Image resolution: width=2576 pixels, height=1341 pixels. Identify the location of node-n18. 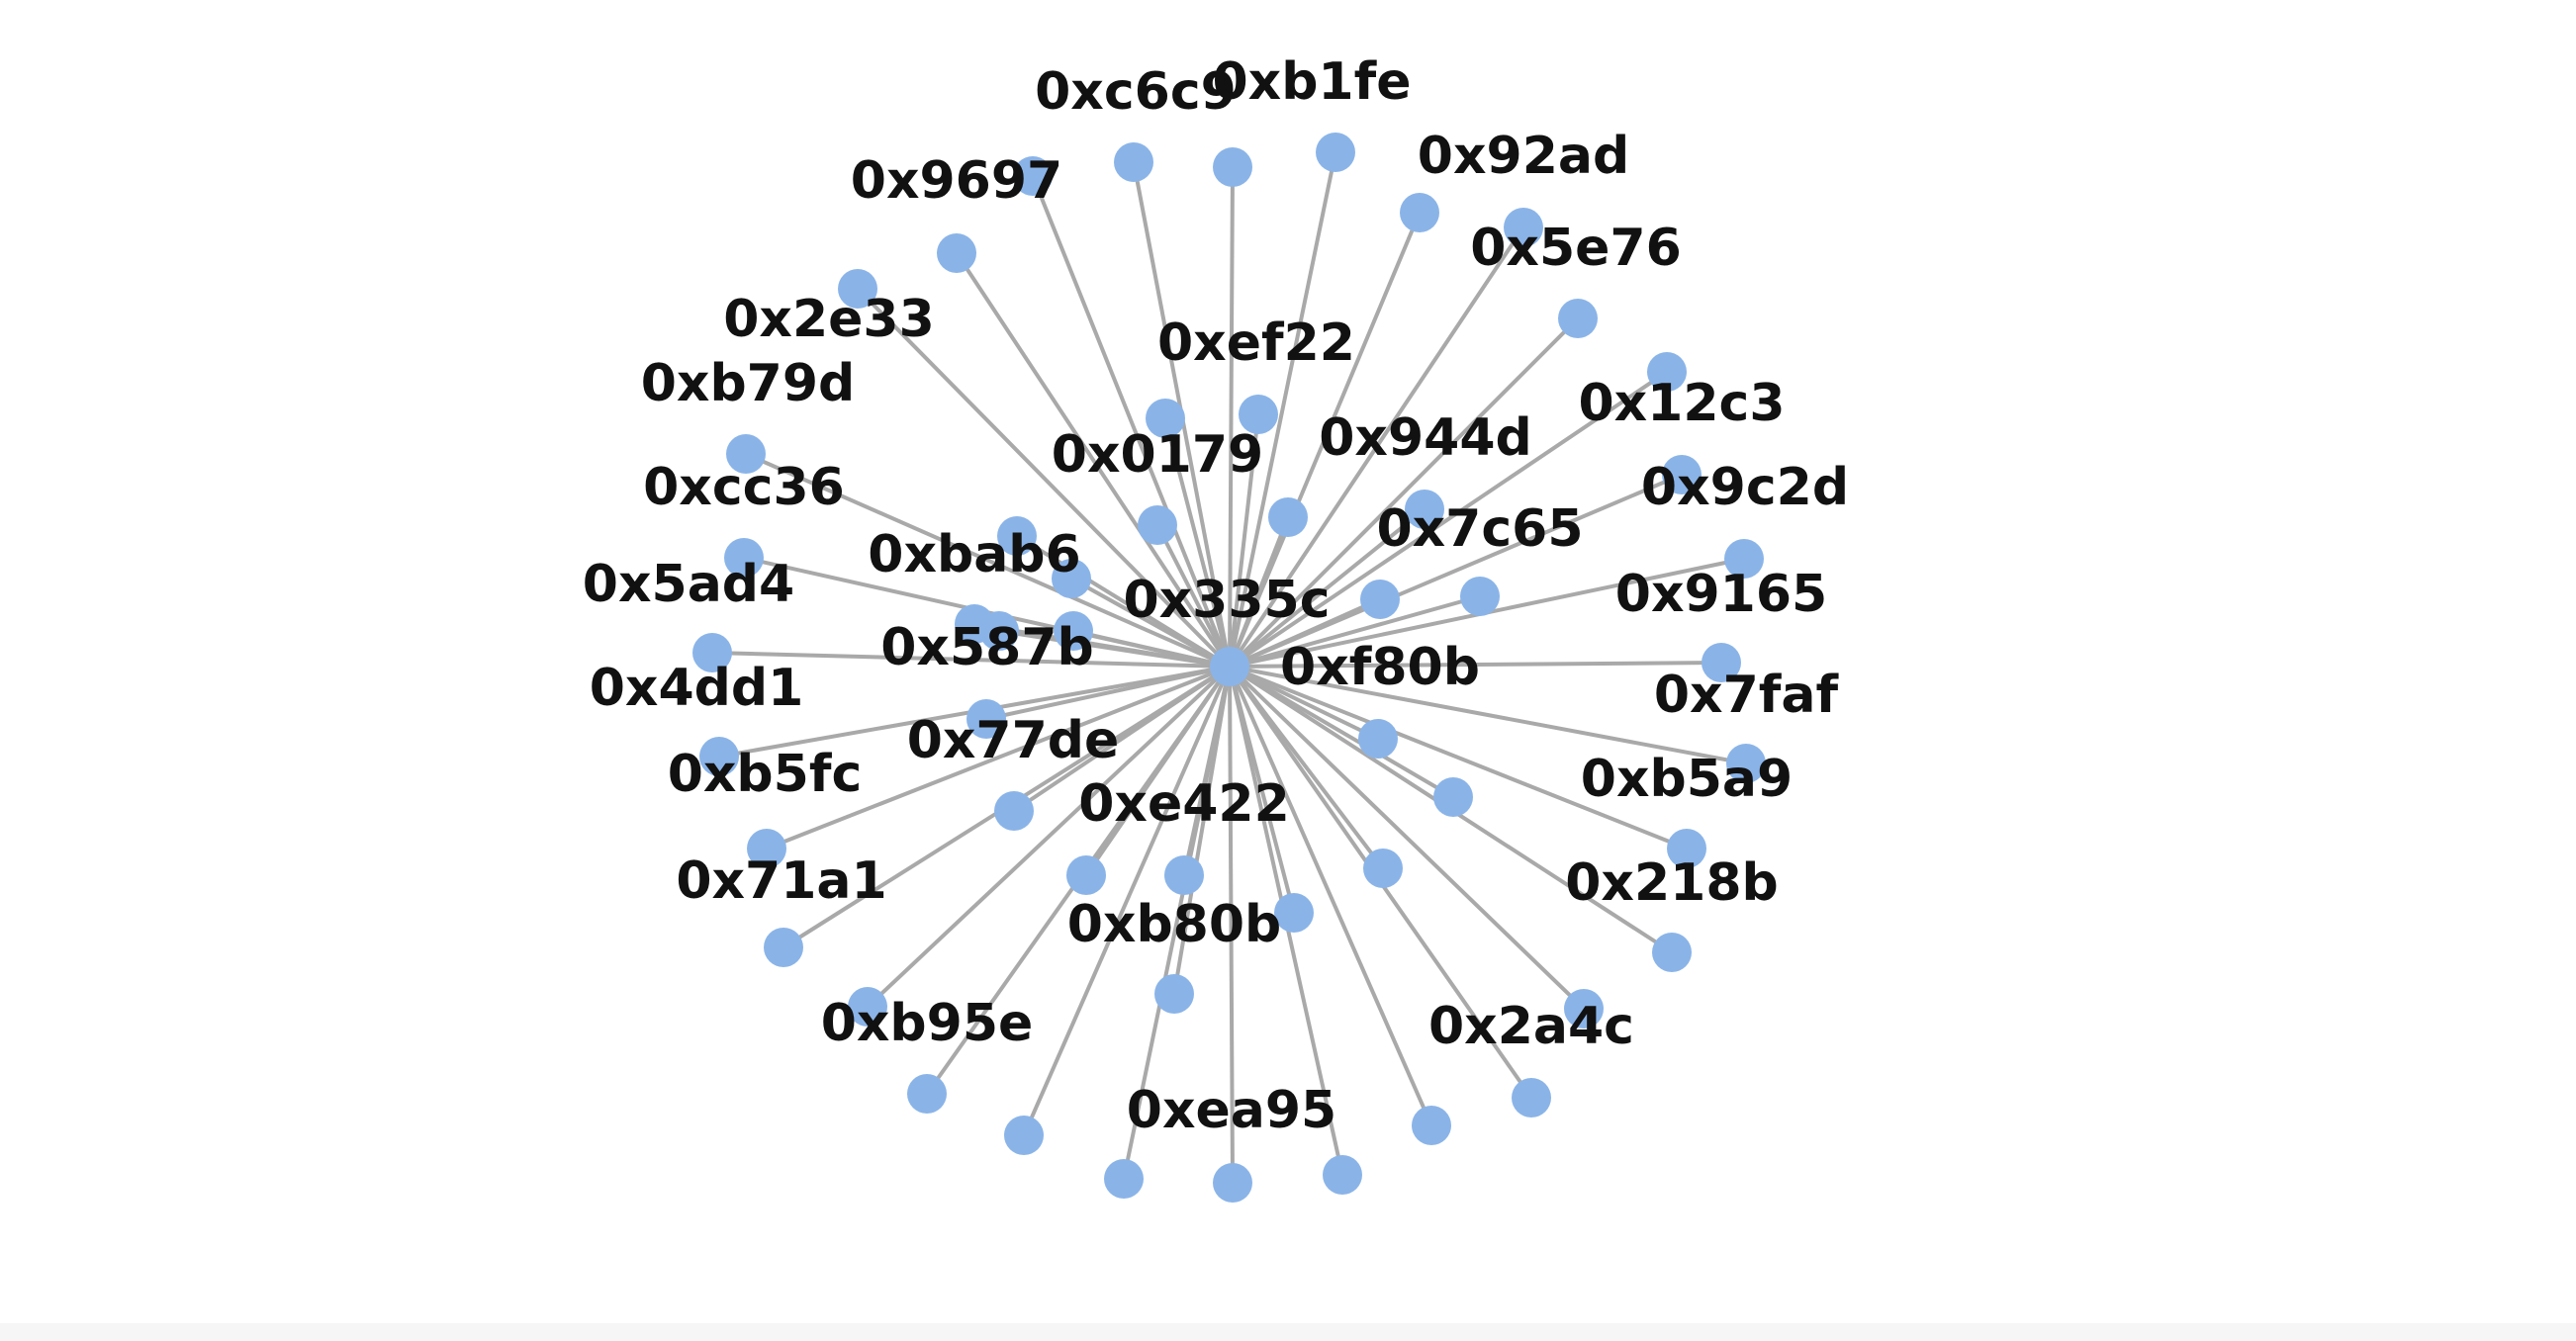
(1073, 631).